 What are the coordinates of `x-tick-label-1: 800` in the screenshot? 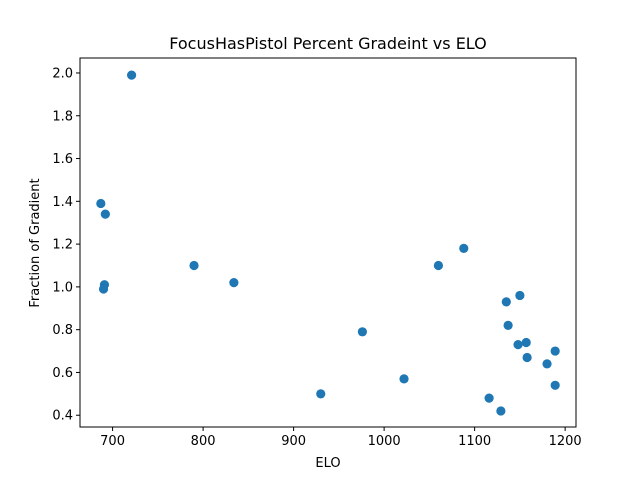 It's located at (203, 441).